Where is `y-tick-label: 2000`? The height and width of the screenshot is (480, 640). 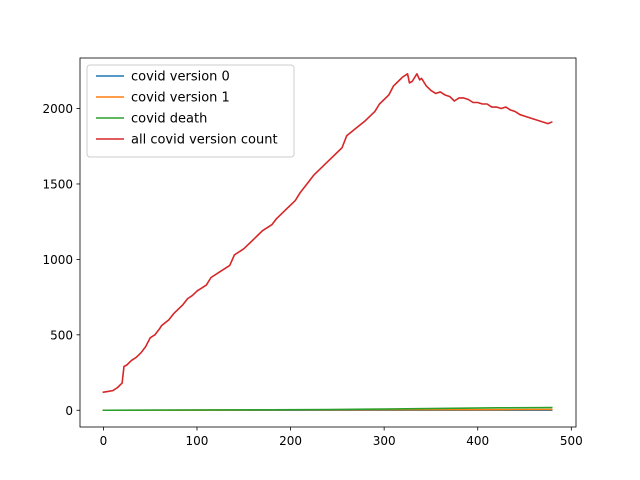
y-tick-label: 2000 is located at coordinates (57, 109).